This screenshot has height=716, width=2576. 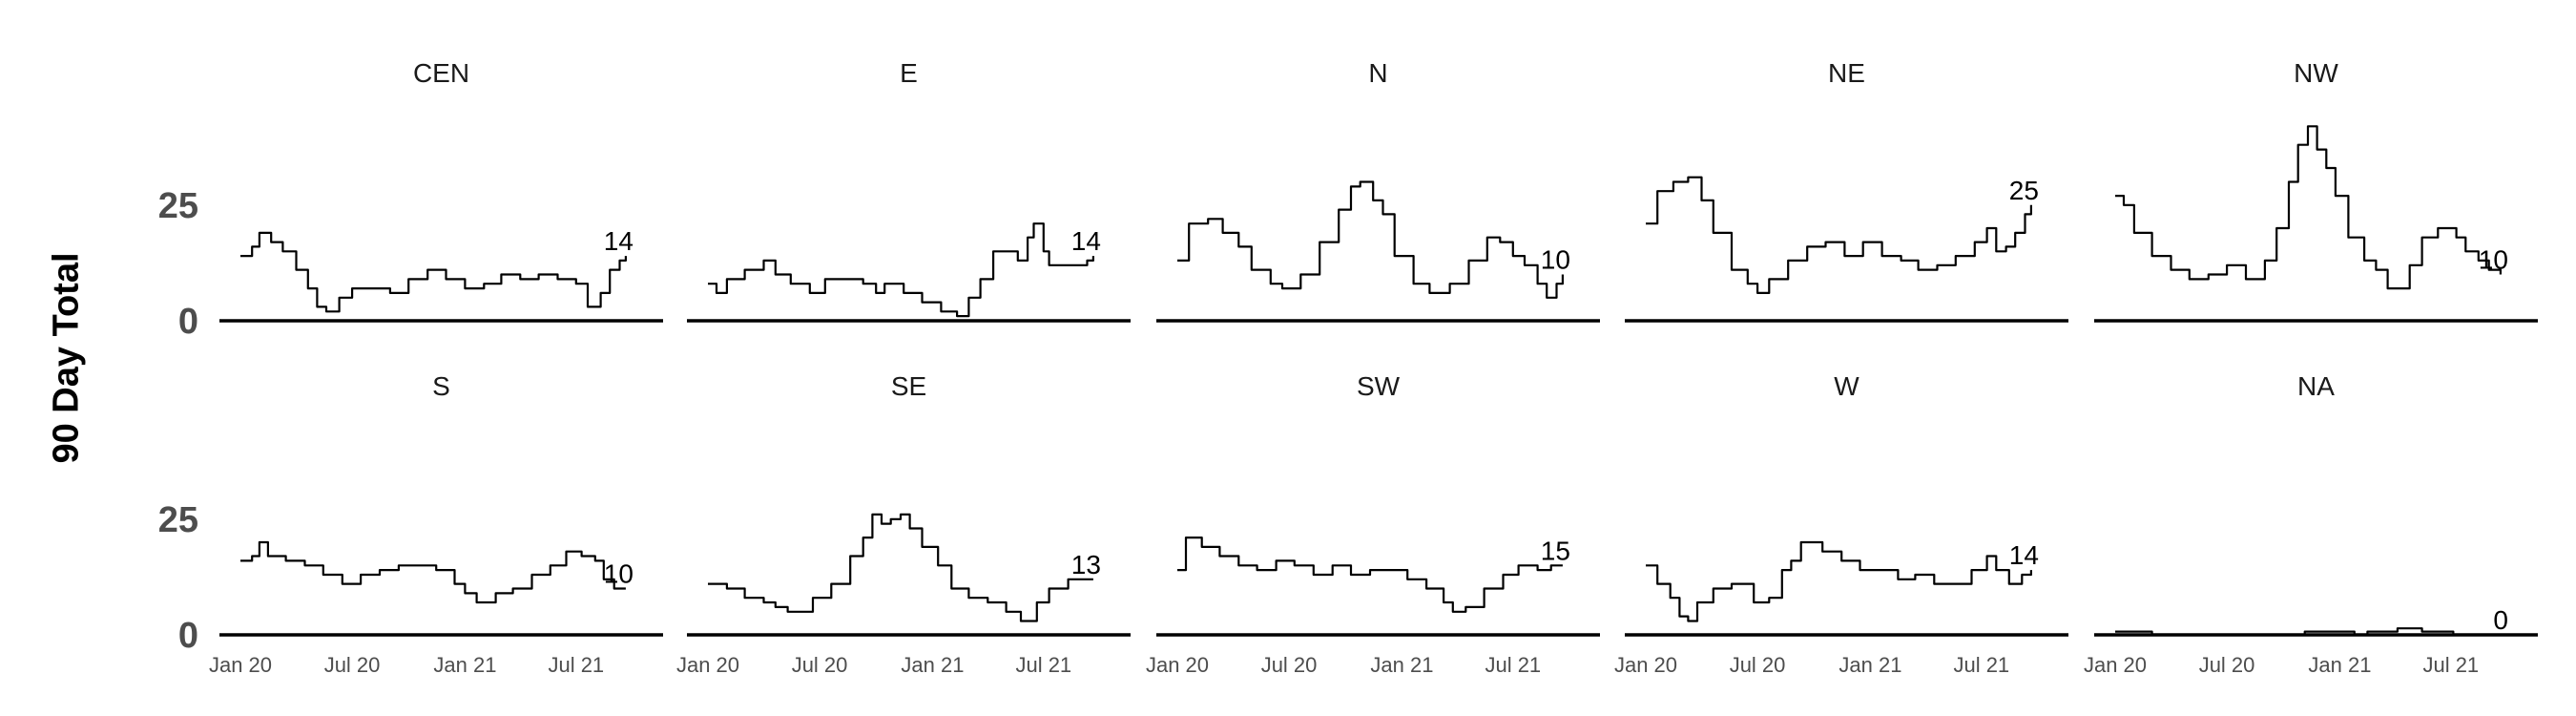 I want to click on end-value-label-cen: 14, so click(x=619, y=241).